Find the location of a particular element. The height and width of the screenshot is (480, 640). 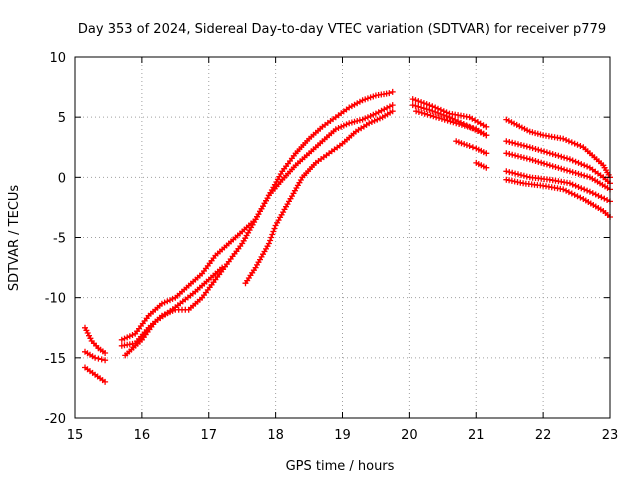

x-tick-label: 22 is located at coordinates (543, 435).